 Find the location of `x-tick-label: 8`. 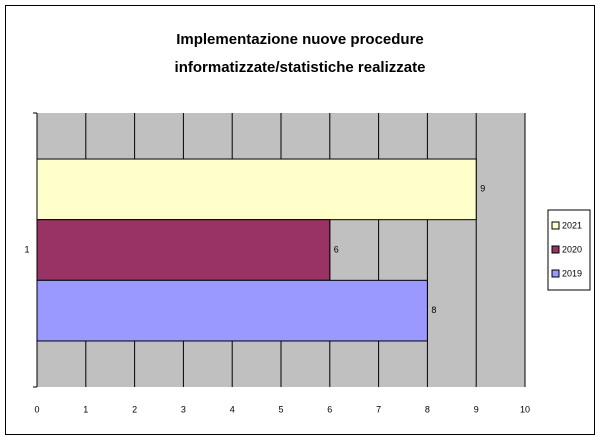

x-tick-label: 8 is located at coordinates (427, 409).